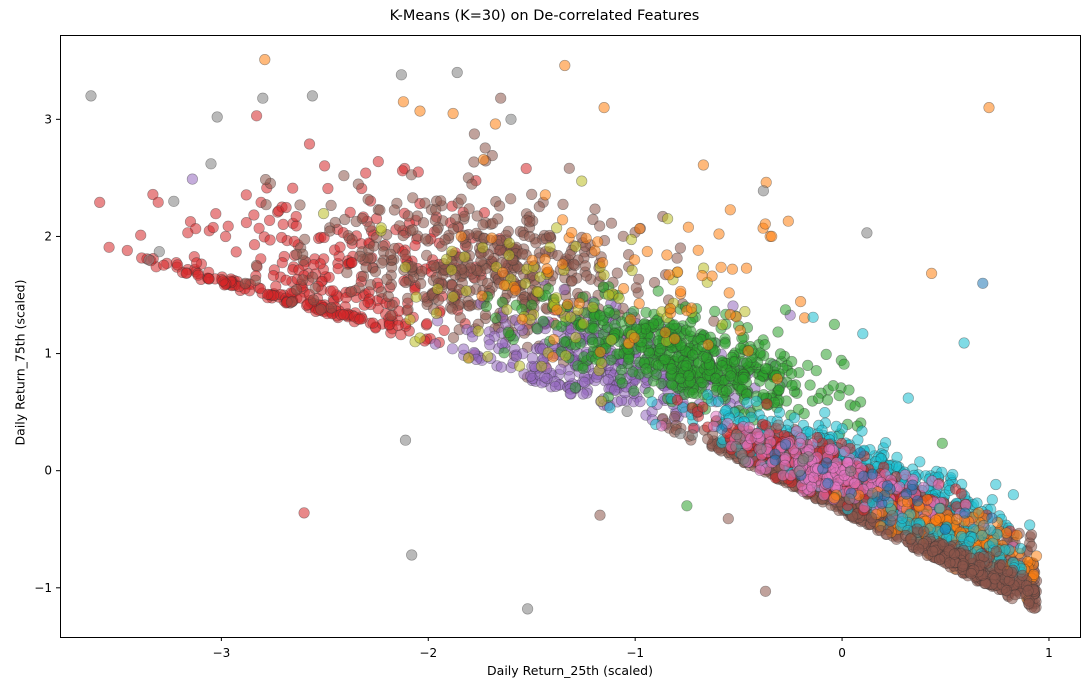  Describe the element at coordinates (222, 653) in the screenshot. I see `x-tick-label: −3` at that location.